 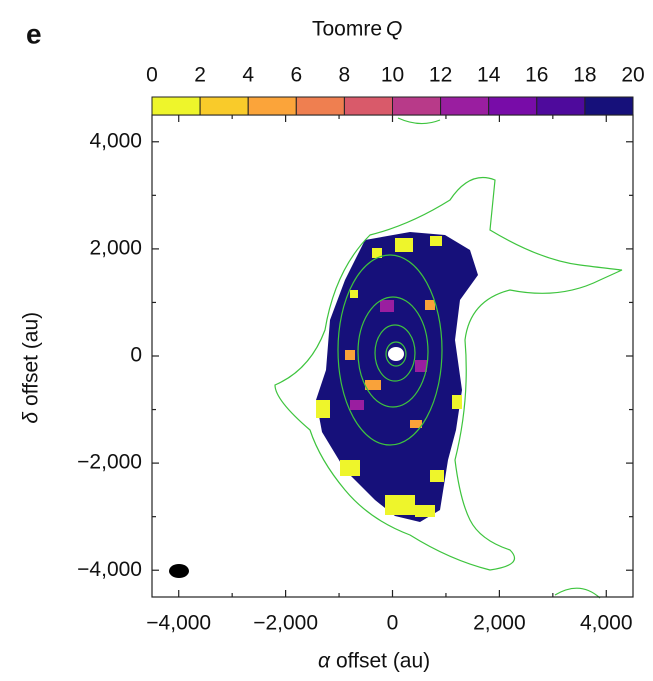 What do you see at coordinates (440, 75) in the screenshot?
I see `colorbar-tick-label: 12` at bounding box center [440, 75].